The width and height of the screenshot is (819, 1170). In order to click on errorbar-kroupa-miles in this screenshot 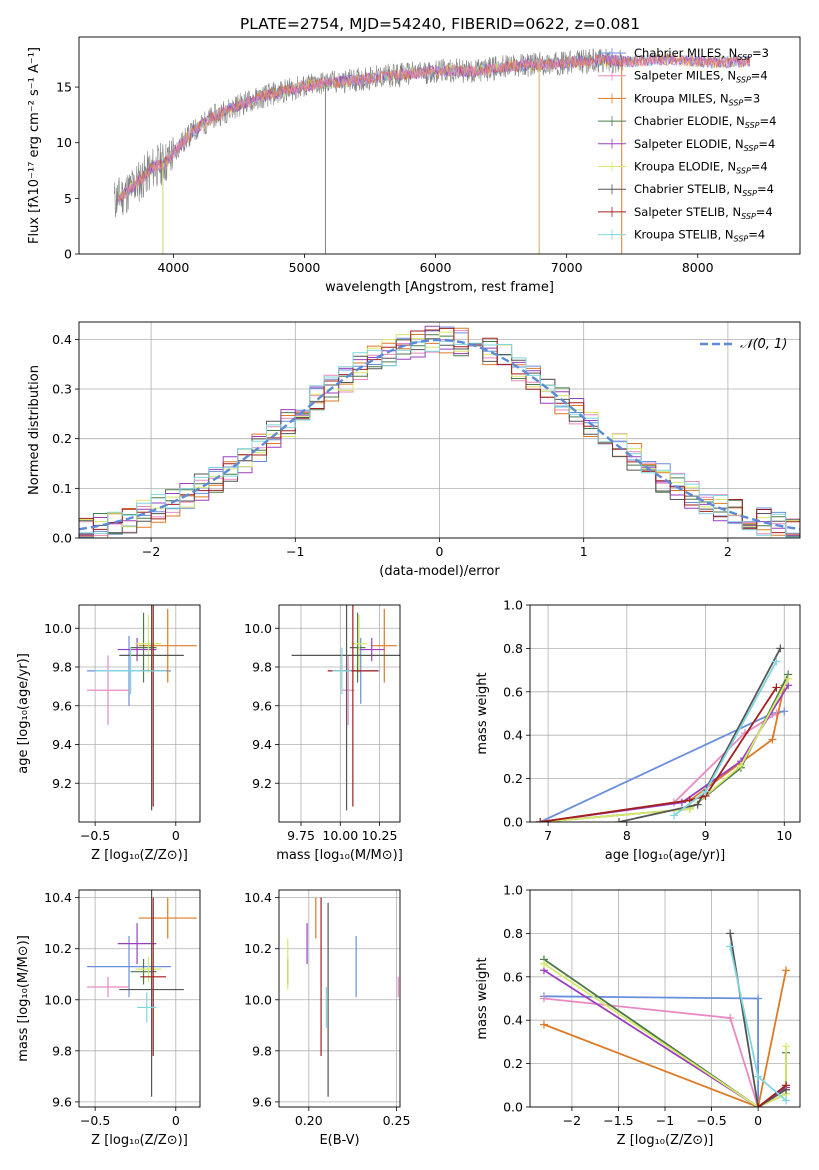, I will do `click(384, 645)`.